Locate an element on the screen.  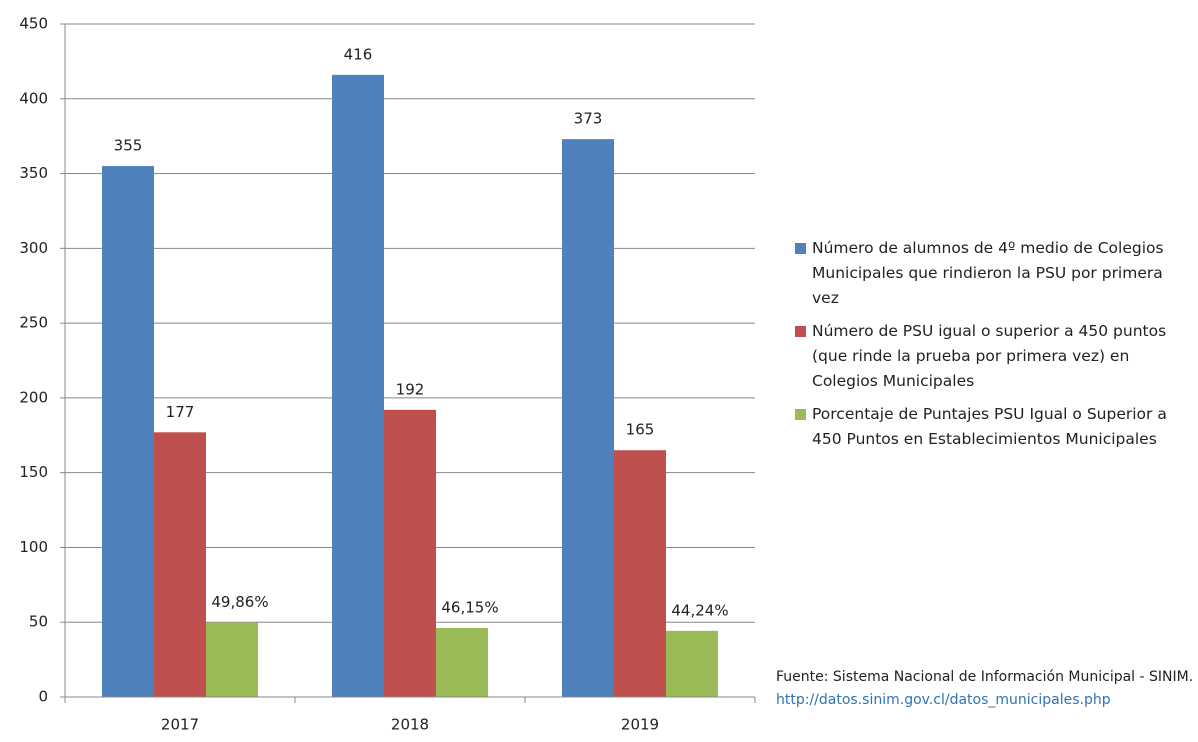
y-tick-label: 300 is located at coordinates (33, 248).